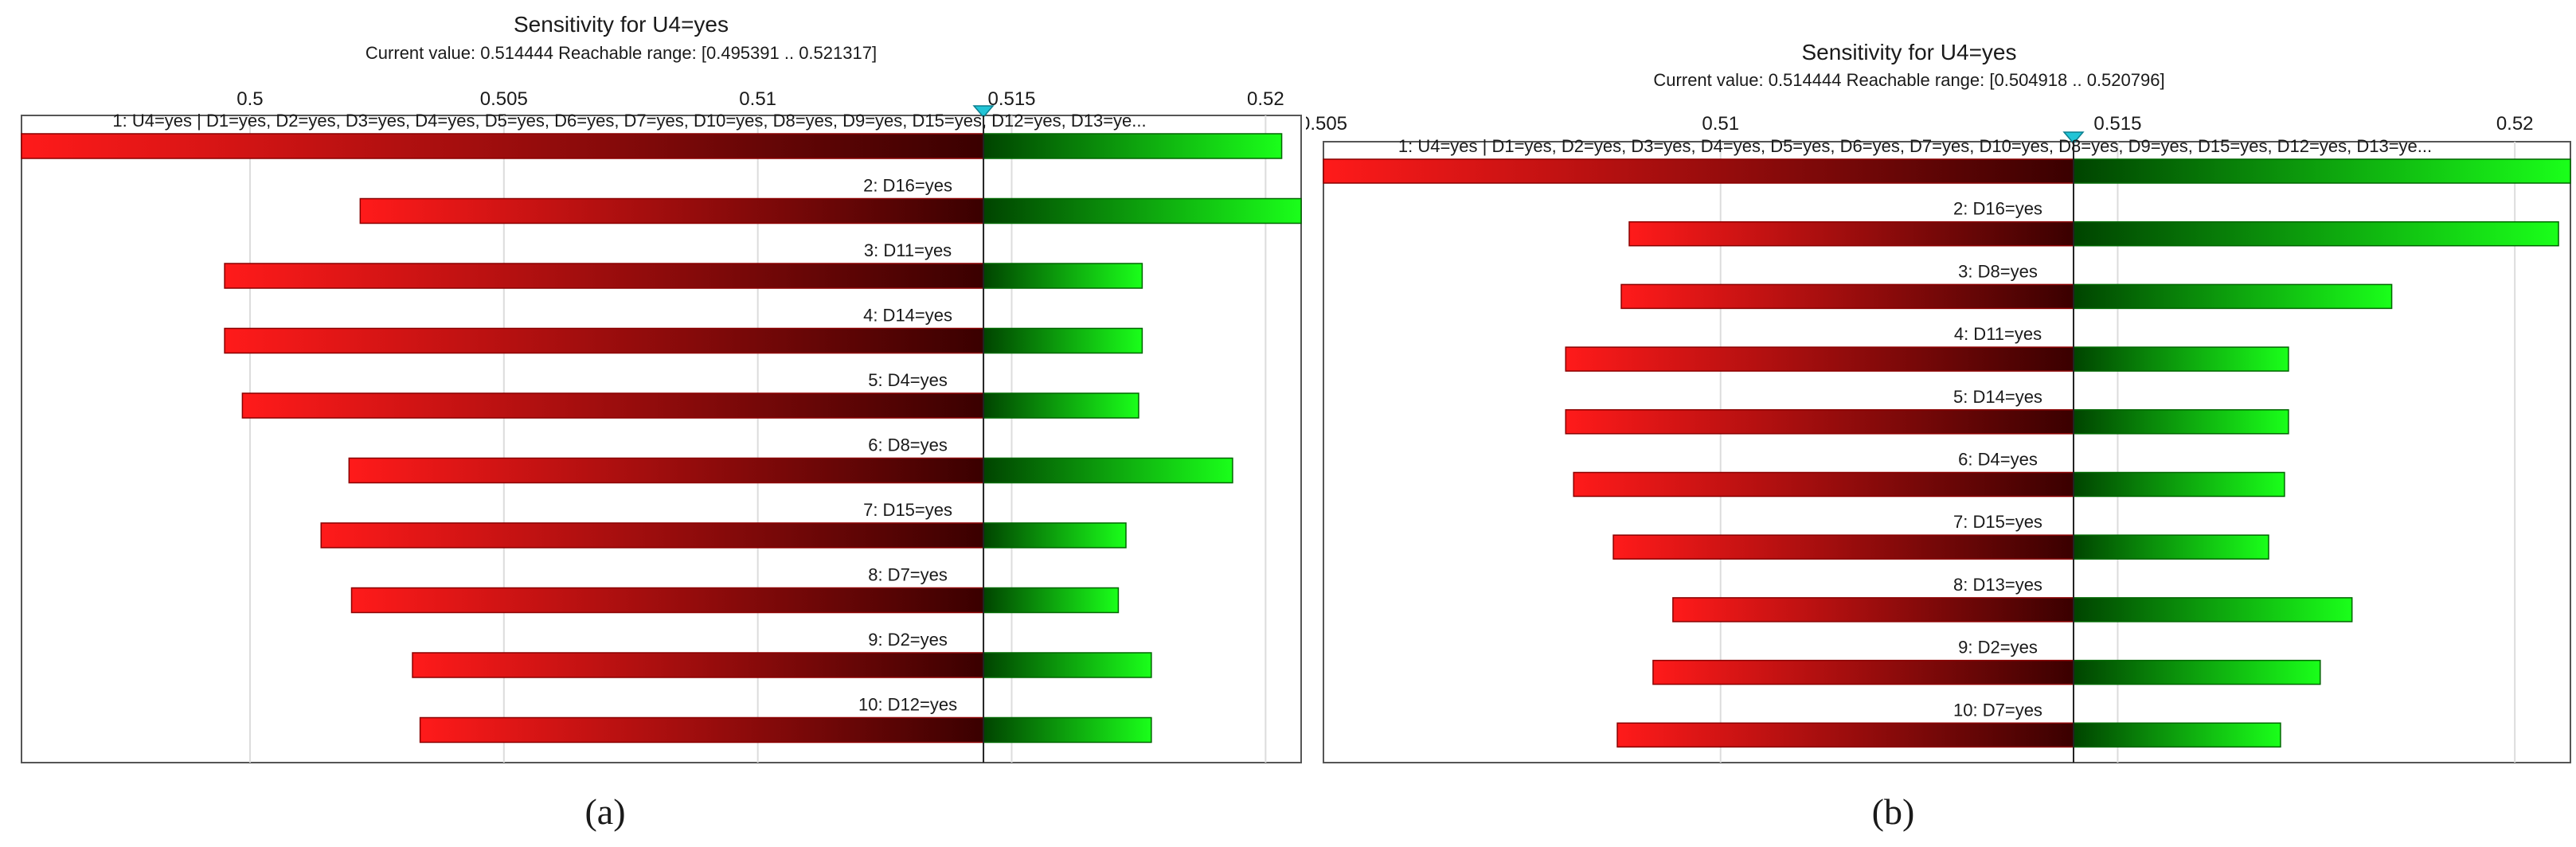 The image size is (2576, 847). I want to click on chart-a-bar-label: 6: D8=yes, so click(908, 445).